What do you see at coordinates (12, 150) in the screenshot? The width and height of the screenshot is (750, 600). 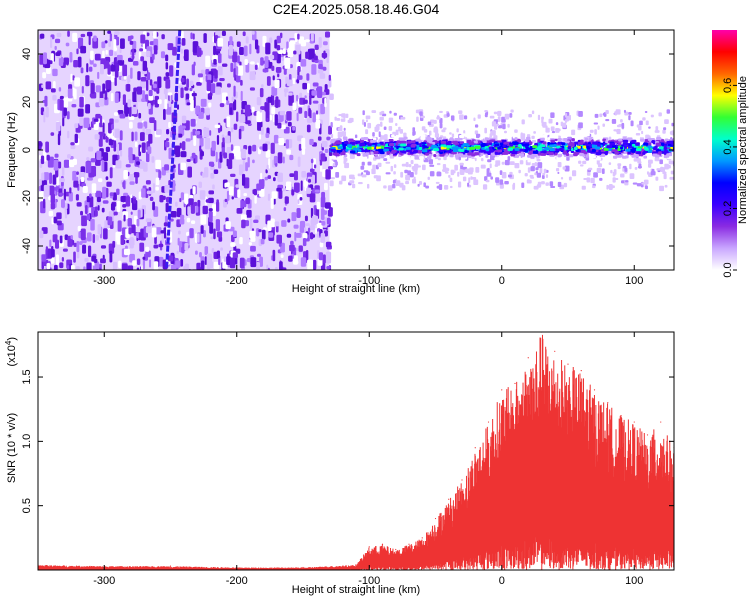 I see `spectrogram-y-axis-label: Frequency (Hz)` at bounding box center [12, 150].